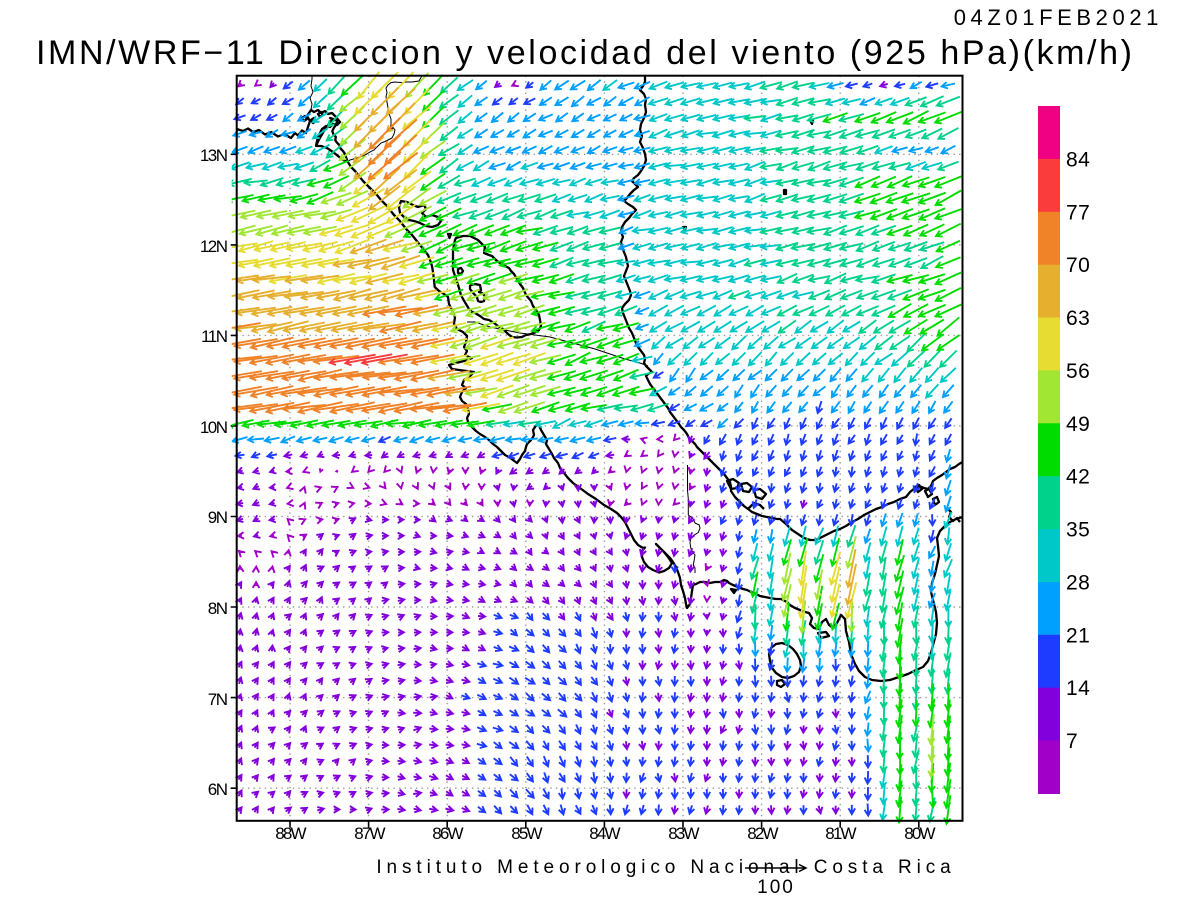 The height and width of the screenshot is (900, 1200). I want to click on svg-text: 21, so click(1078, 635).